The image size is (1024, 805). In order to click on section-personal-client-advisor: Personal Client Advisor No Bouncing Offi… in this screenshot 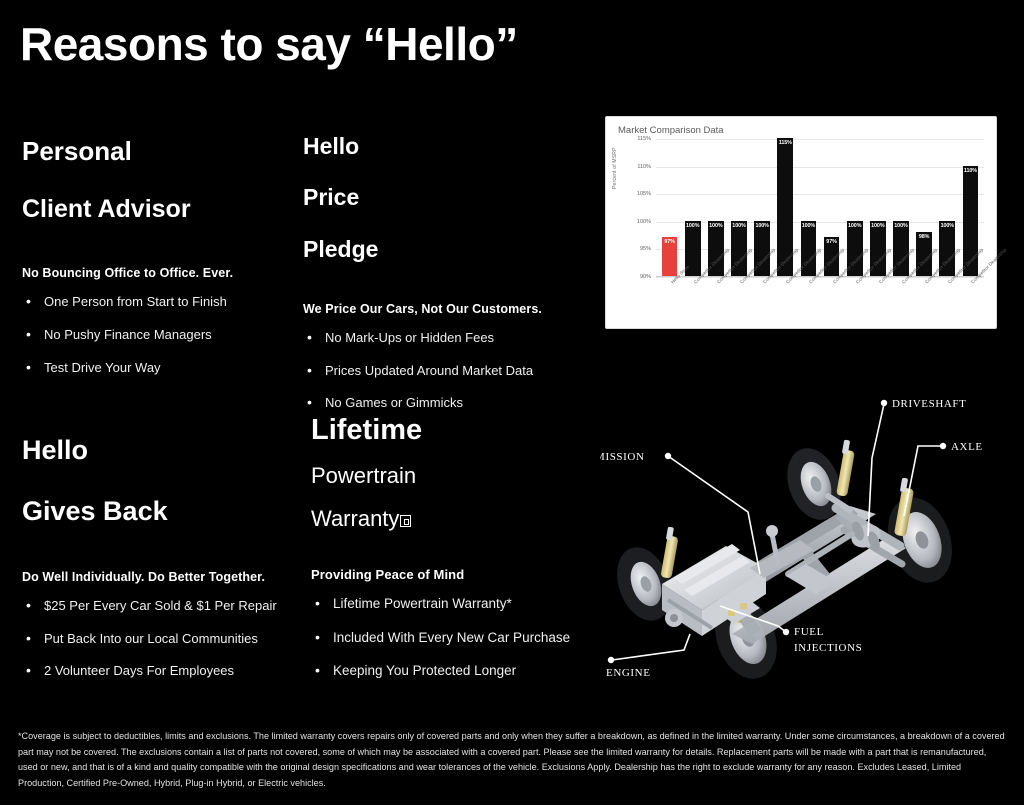, I will do `click(157, 250)`.